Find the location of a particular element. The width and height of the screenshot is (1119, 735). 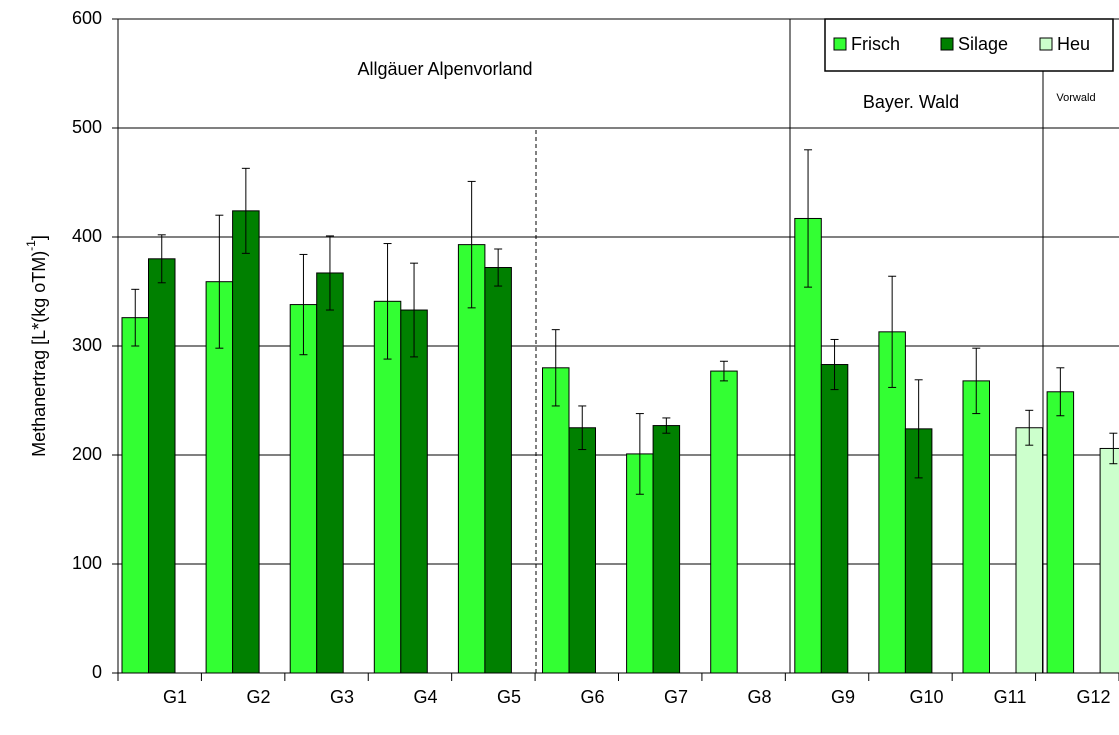

legend-box is located at coordinates (969, 45).